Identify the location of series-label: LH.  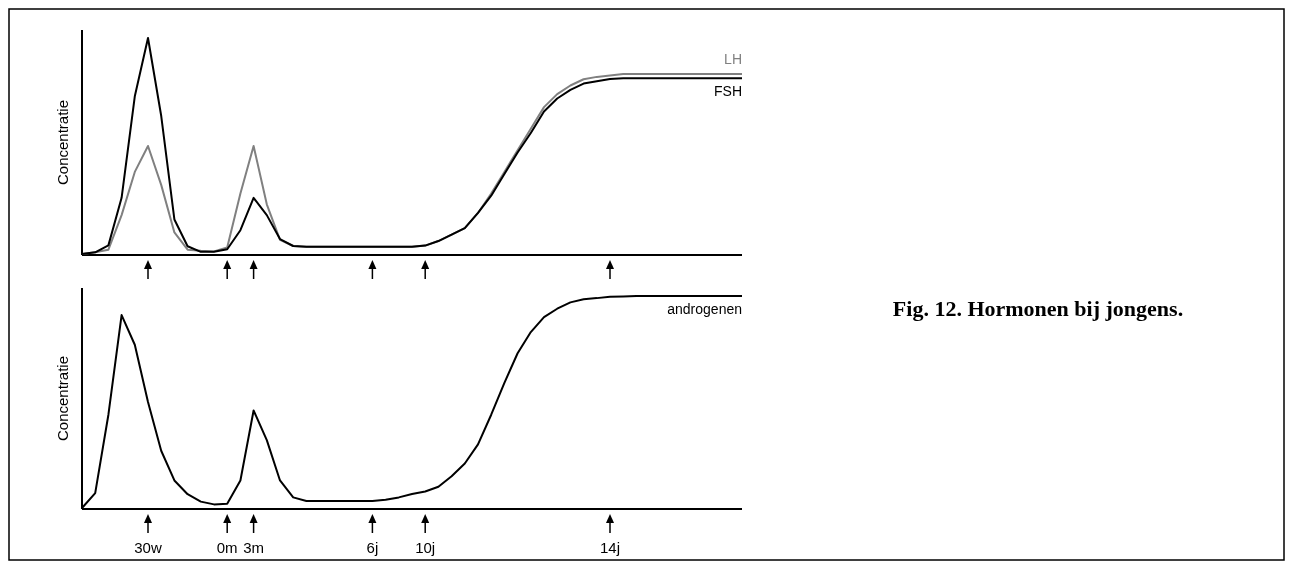
(733, 59).